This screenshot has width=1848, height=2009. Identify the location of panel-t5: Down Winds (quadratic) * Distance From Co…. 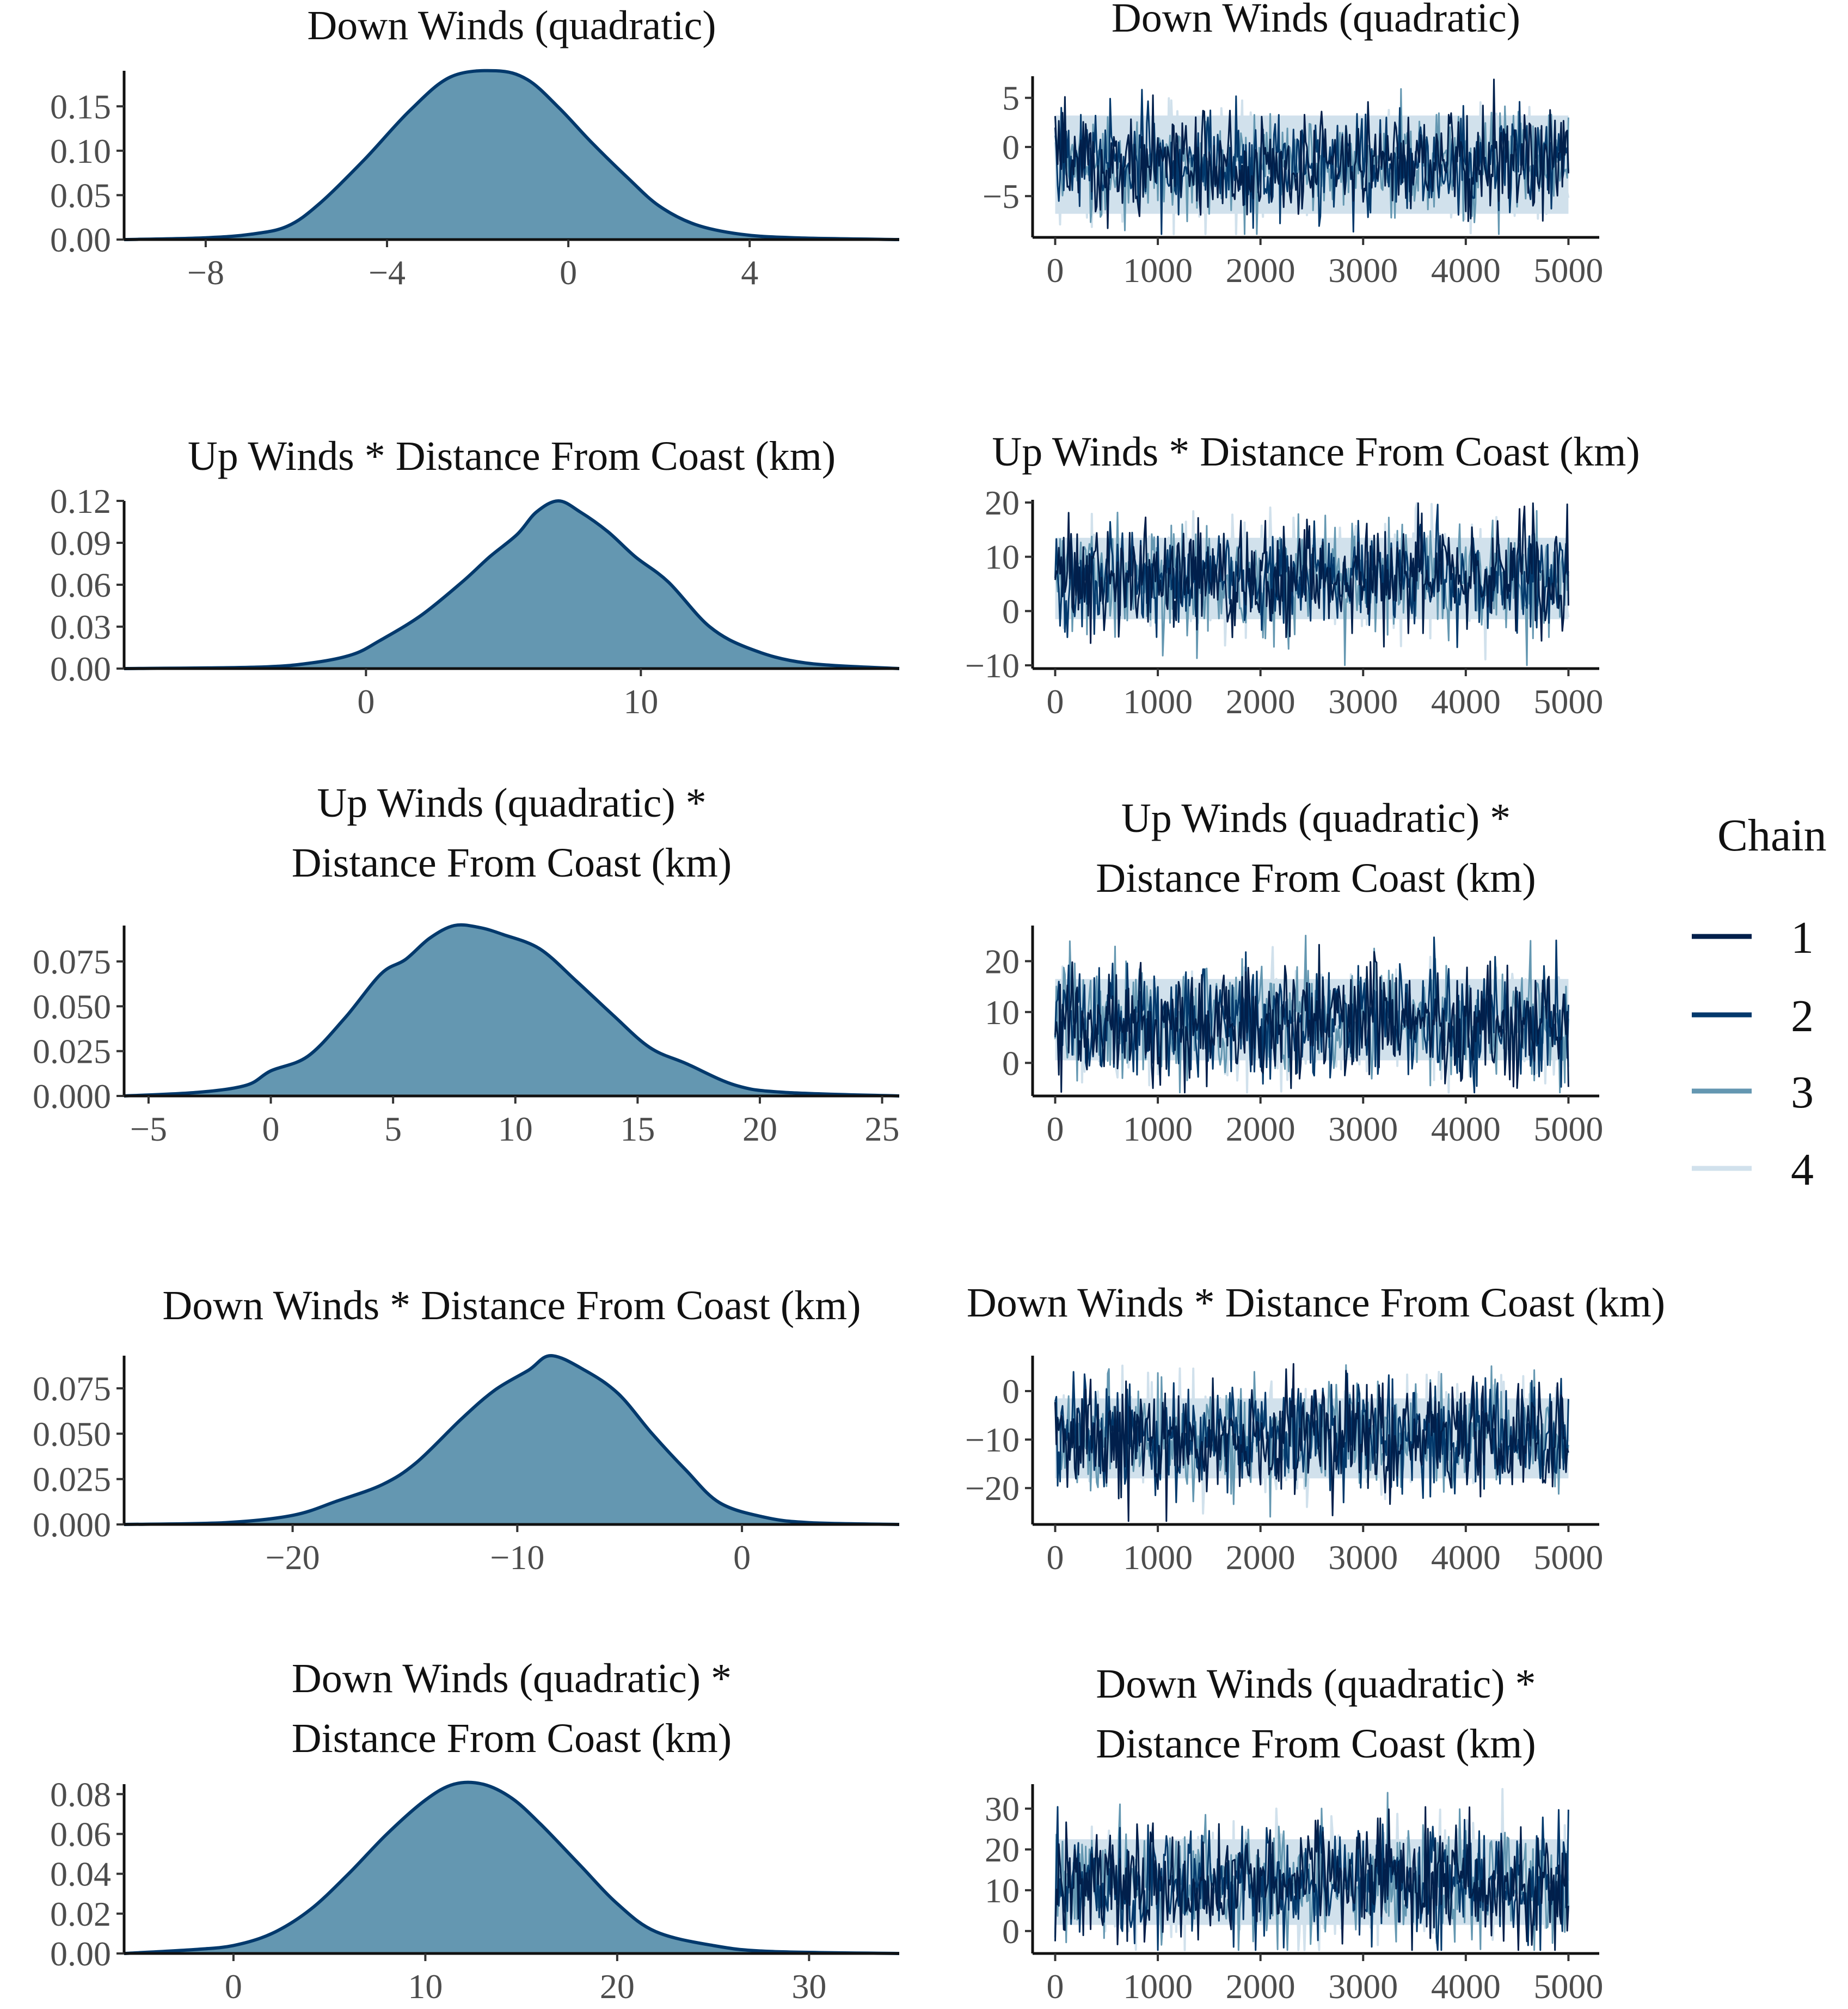
(1294, 1833).